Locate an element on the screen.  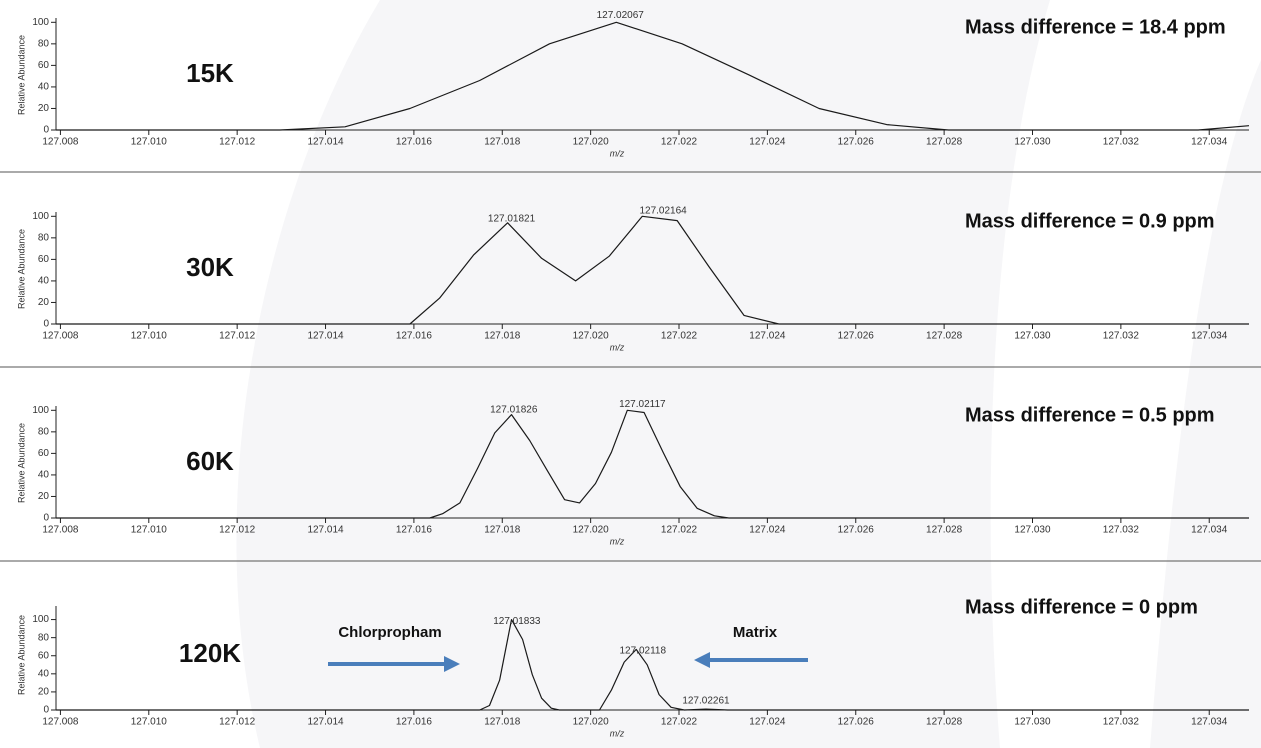
mass-difference: Mass difference = 0.9 ppm is located at coordinates (1090, 221).